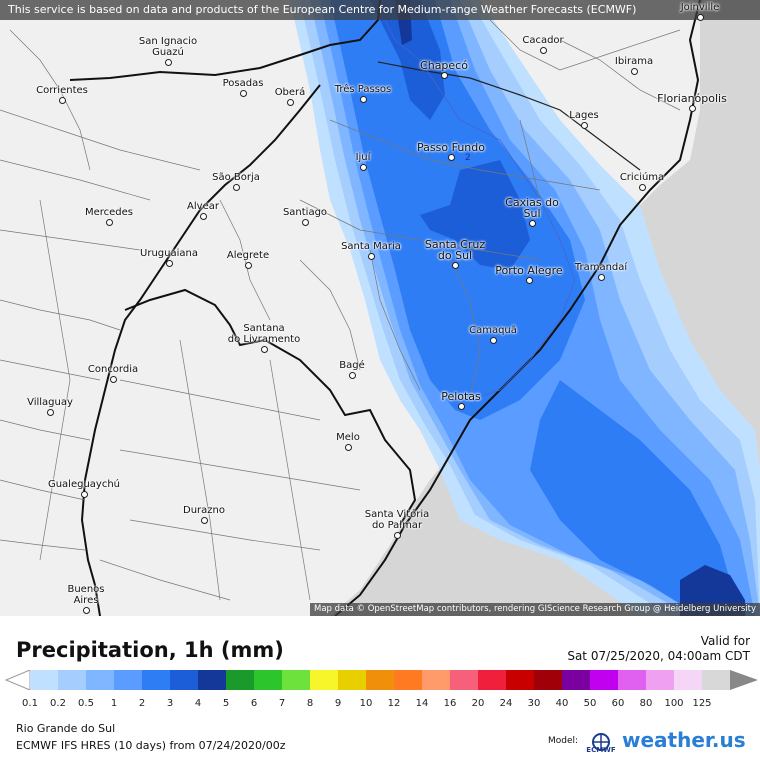 The height and width of the screenshot is (760, 760). Describe the element at coordinates (658, 656) in the screenshot. I see `valid-time: Sat 07/25/2020, 04:00am CDT` at that location.